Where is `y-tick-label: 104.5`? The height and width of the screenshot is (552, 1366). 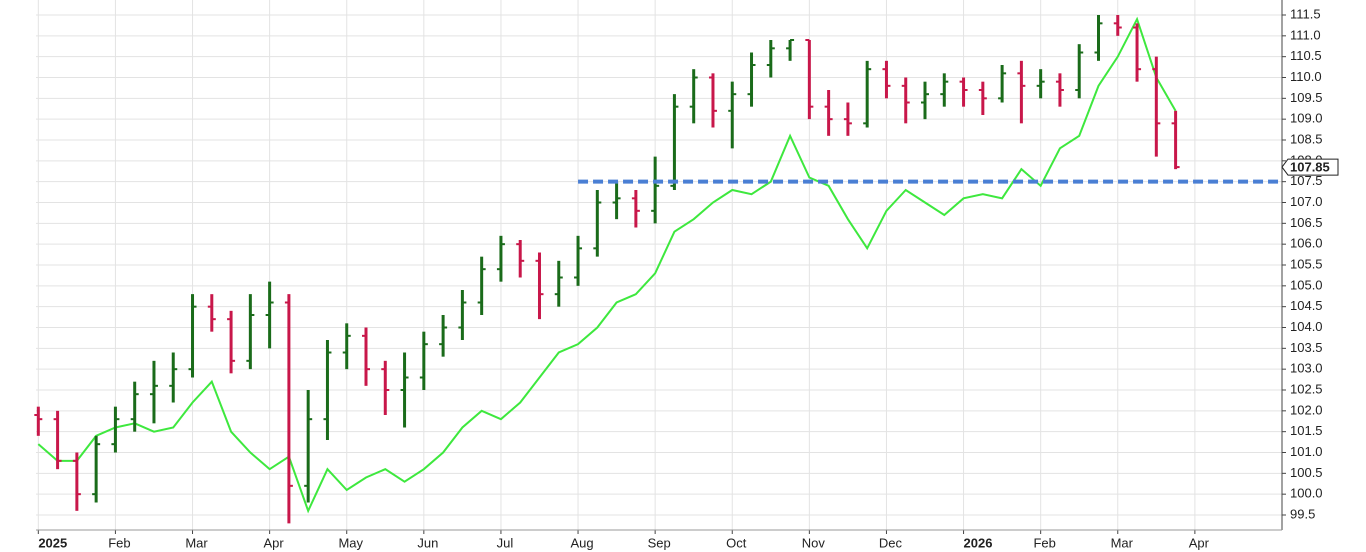 y-tick-label: 104.5 is located at coordinates (1306, 305).